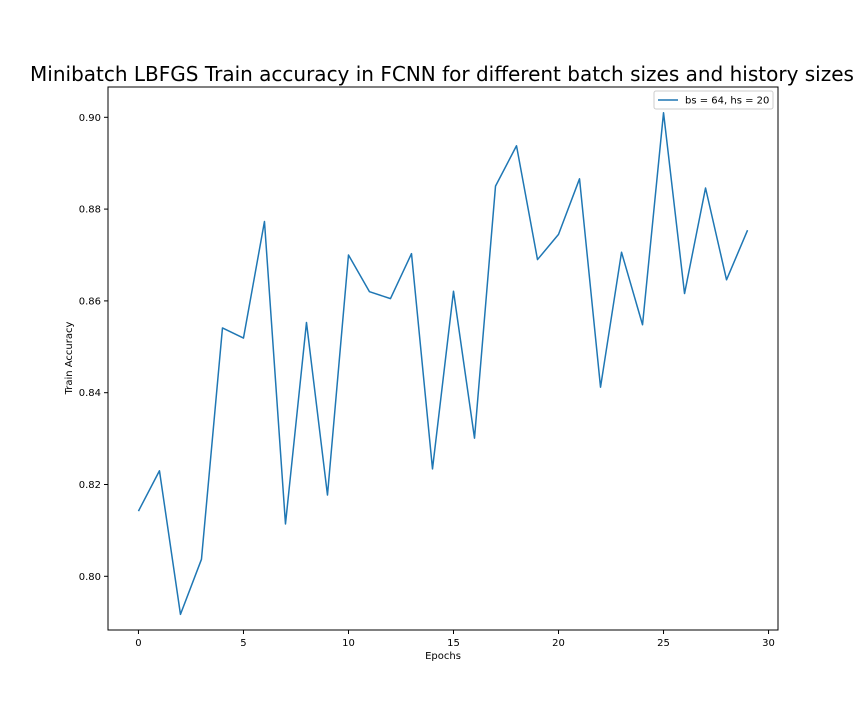  Describe the element at coordinates (90, 118) in the screenshot. I see `y-tick-label: 0.90` at that location.